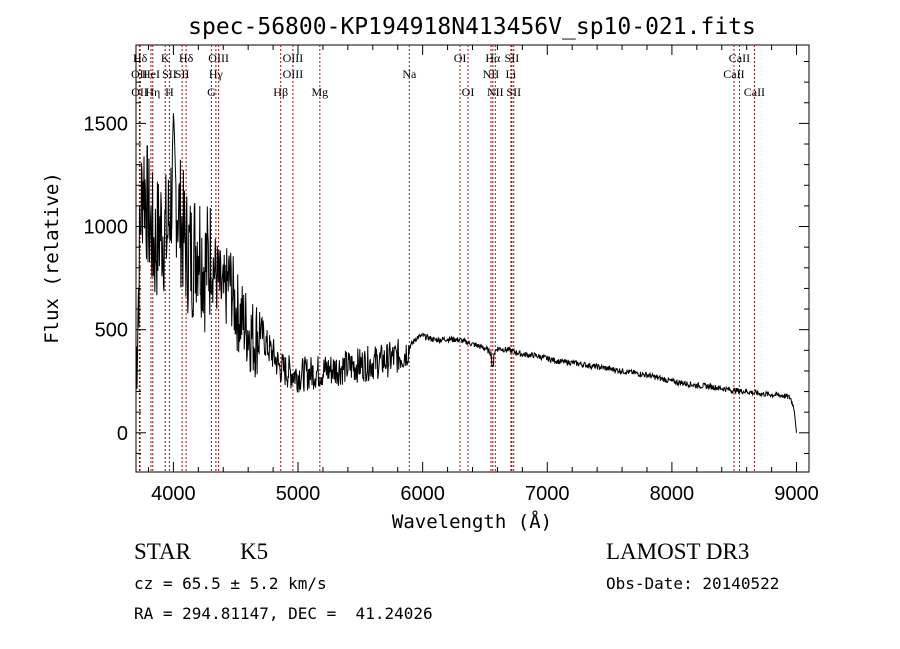 The height and width of the screenshot is (649, 900). What do you see at coordinates (106, 228) in the screenshot?
I see `y-tick-label: 1000` at bounding box center [106, 228].